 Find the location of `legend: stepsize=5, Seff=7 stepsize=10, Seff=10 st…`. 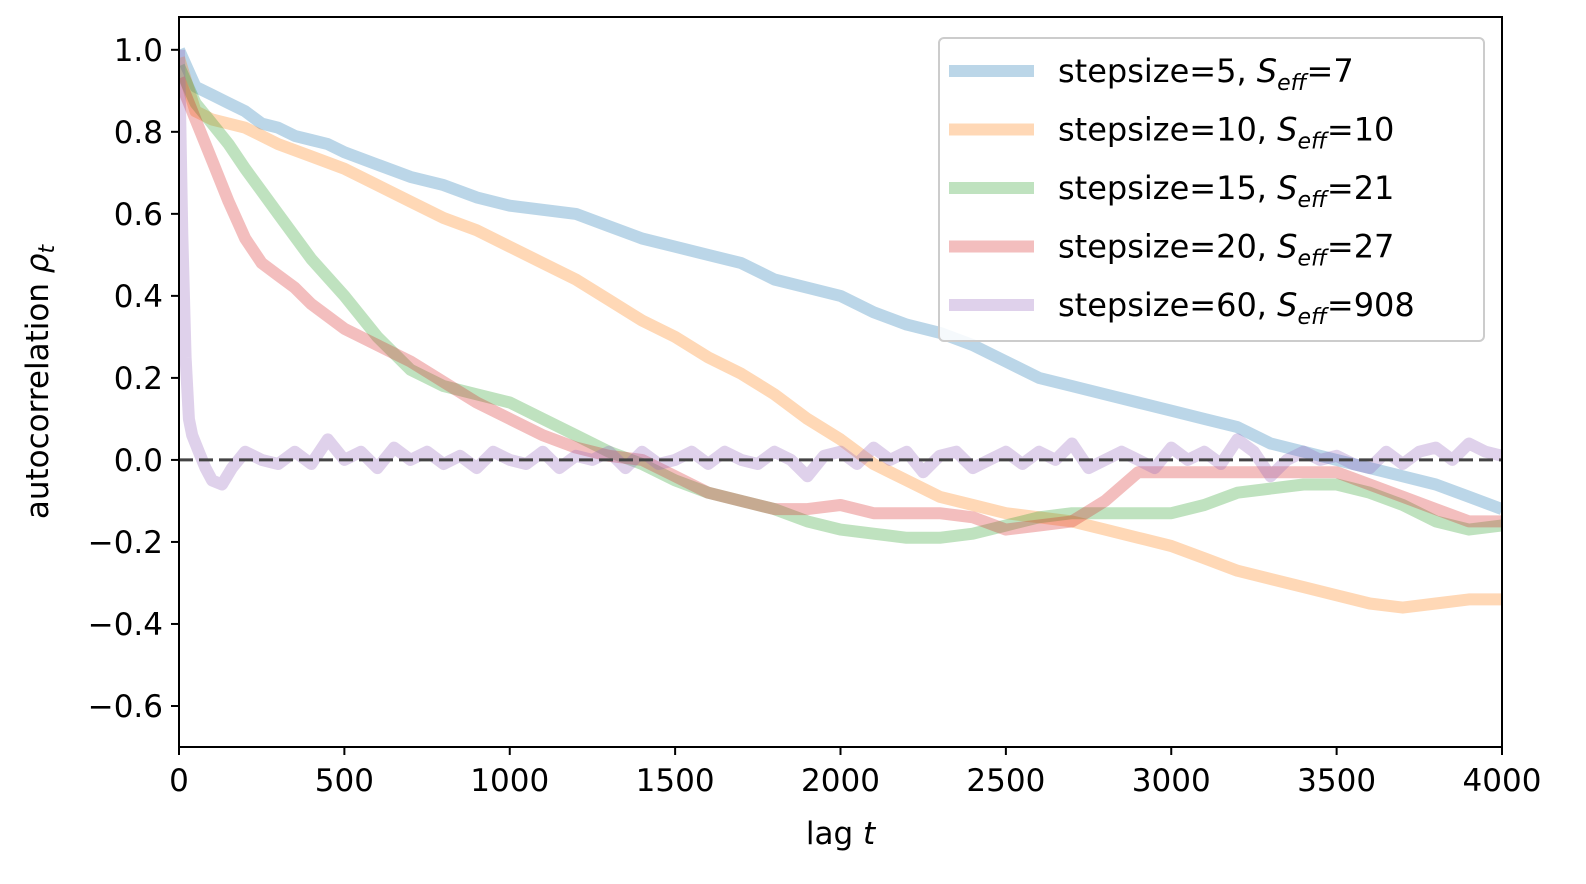

legend: stepsize=5, Seff=7 stepsize=10, Seff=10 st… is located at coordinates (1211, 189).